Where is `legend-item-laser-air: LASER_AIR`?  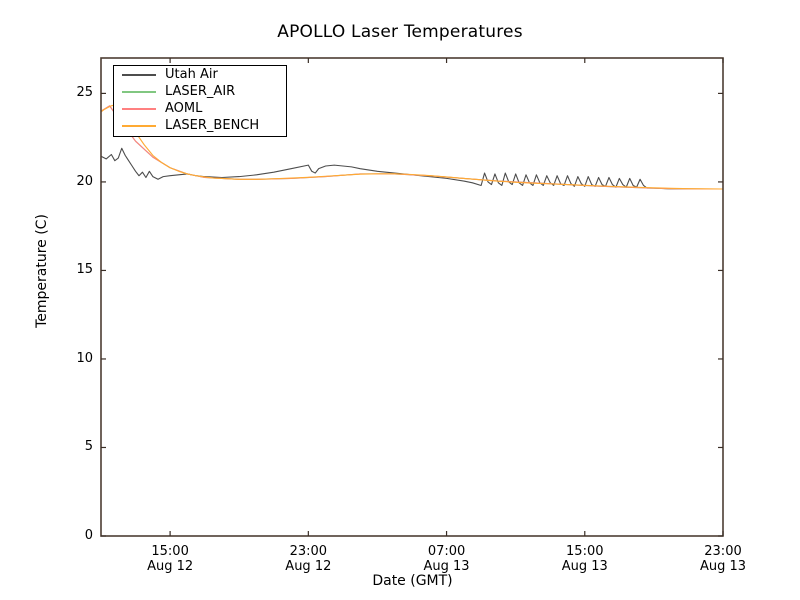 legend-item-laser-air: LASER_AIR is located at coordinates (200, 91).